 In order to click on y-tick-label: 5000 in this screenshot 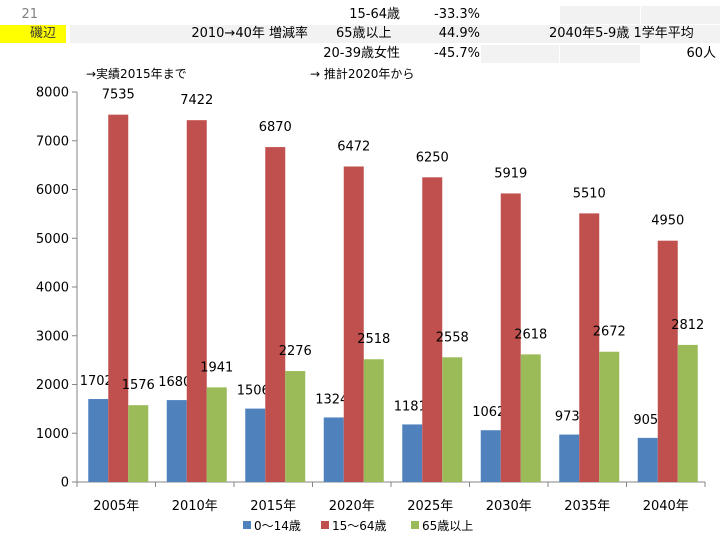, I will do `click(52, 239)`.